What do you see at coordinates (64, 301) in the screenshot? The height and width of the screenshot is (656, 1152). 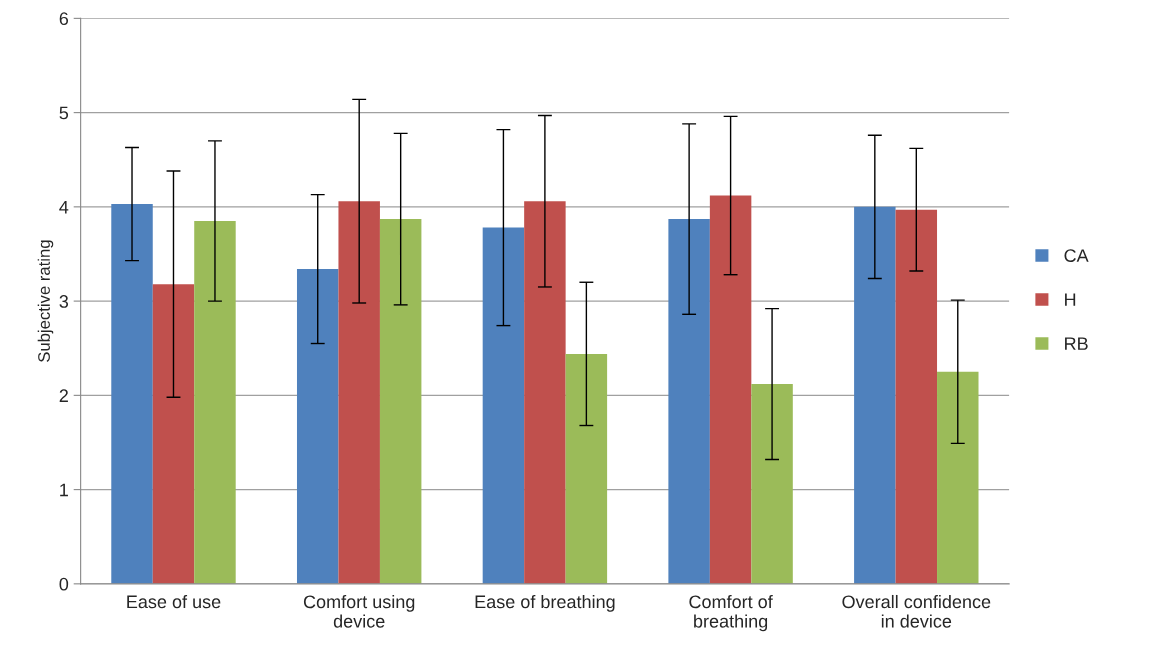 I see `y-tick-label: 3` at bounding box center [64, 301].